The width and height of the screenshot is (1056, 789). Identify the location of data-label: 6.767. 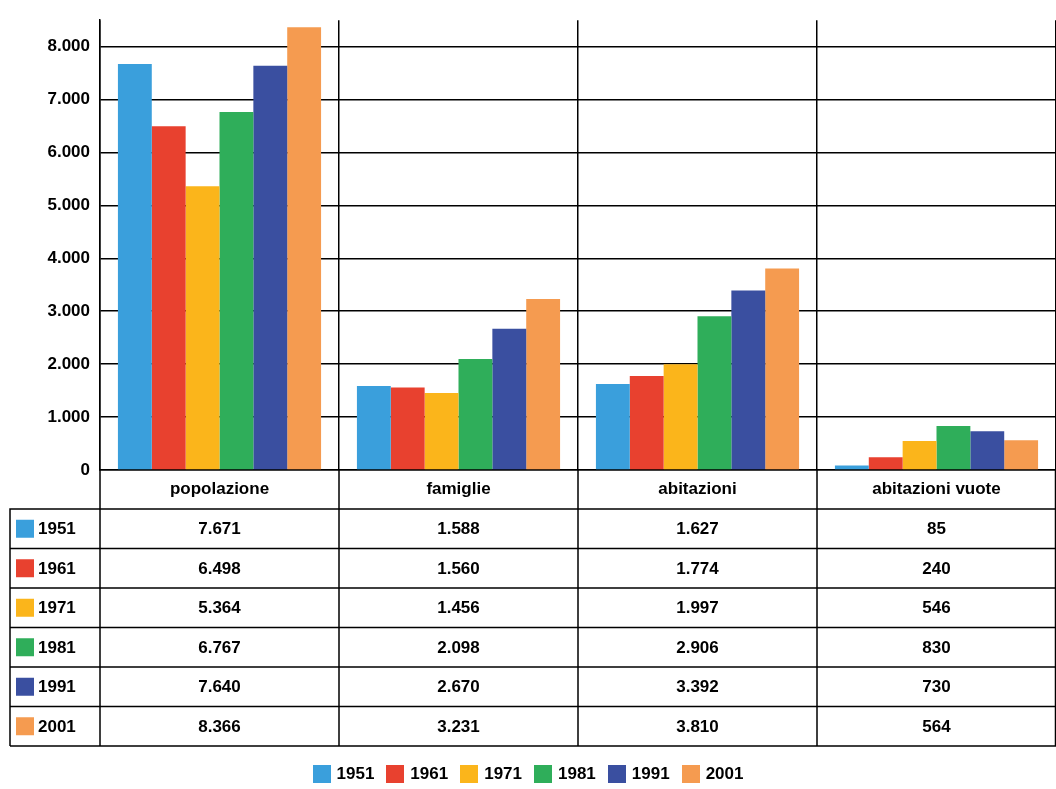
(219, 647).